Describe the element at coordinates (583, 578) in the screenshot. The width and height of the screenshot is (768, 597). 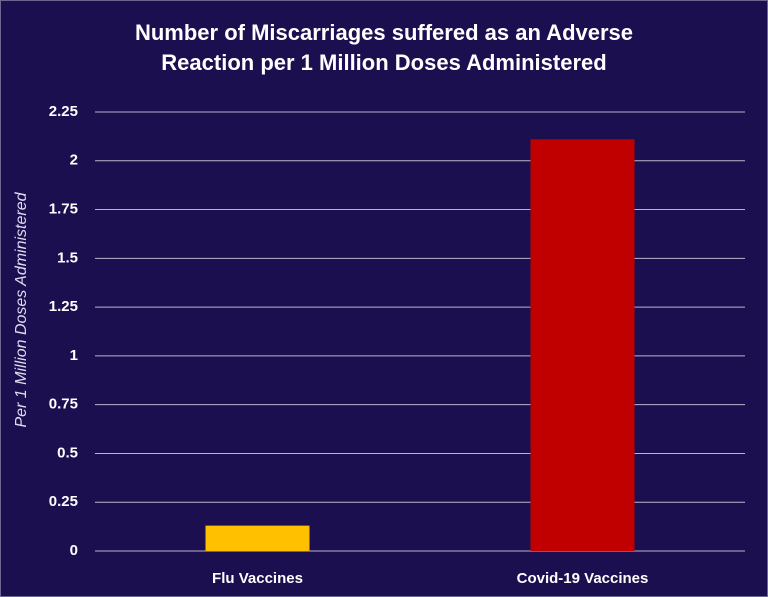
I see `x-tick-label: Covid-19 Vaccines` at that location.